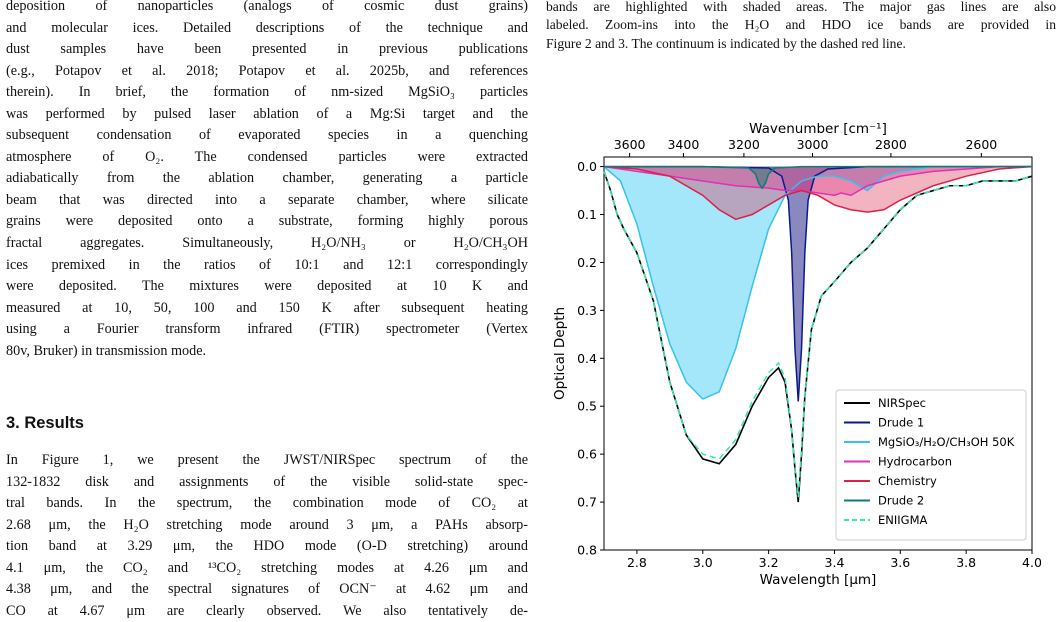  What do you see at coordinates (587, 406) in the screenshot?
I see `y-tick-label: 0.5` at bounding box center [587, 406].